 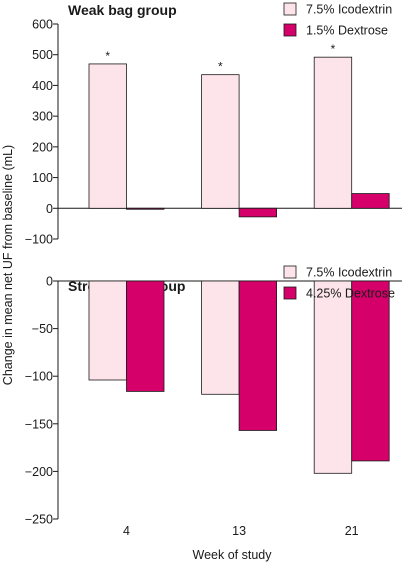 I want to click on y-tick-label: 300, so click(x=42, y=117).